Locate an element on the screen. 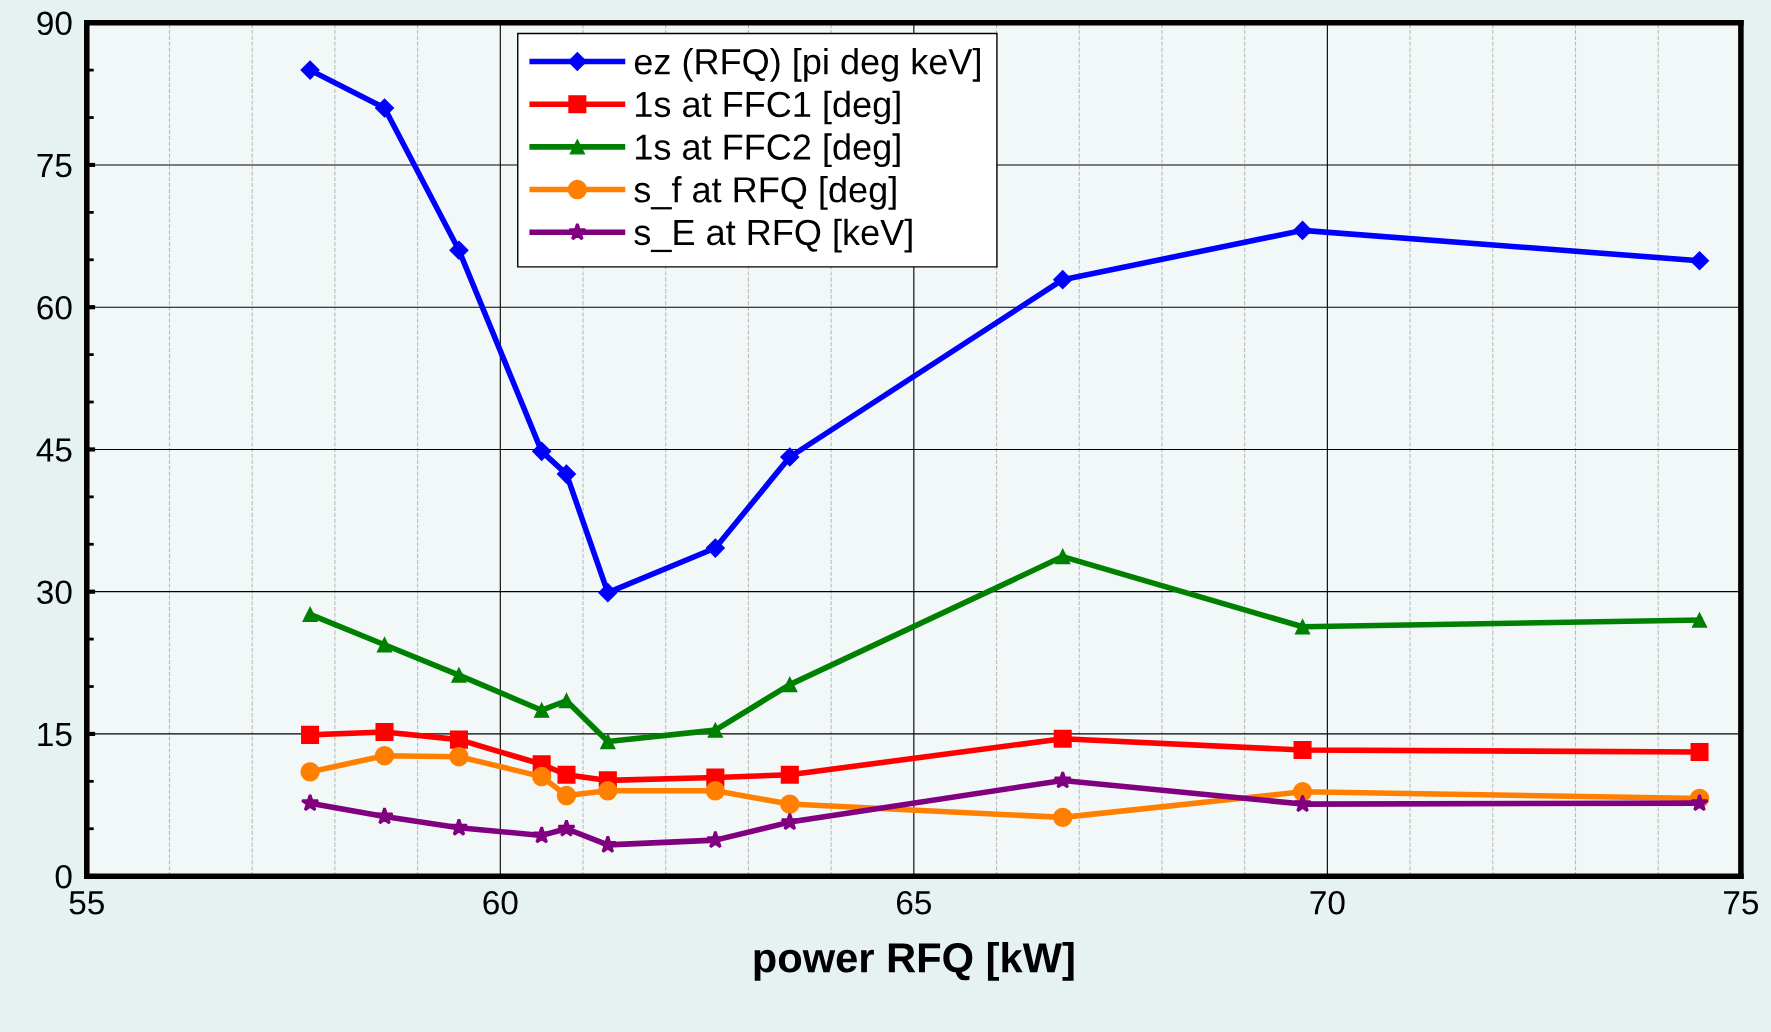 The height and width of the screenshot is (1032, 1771). legend-label: s_E at RFQ [keV] is located at coordinates (773, 235).